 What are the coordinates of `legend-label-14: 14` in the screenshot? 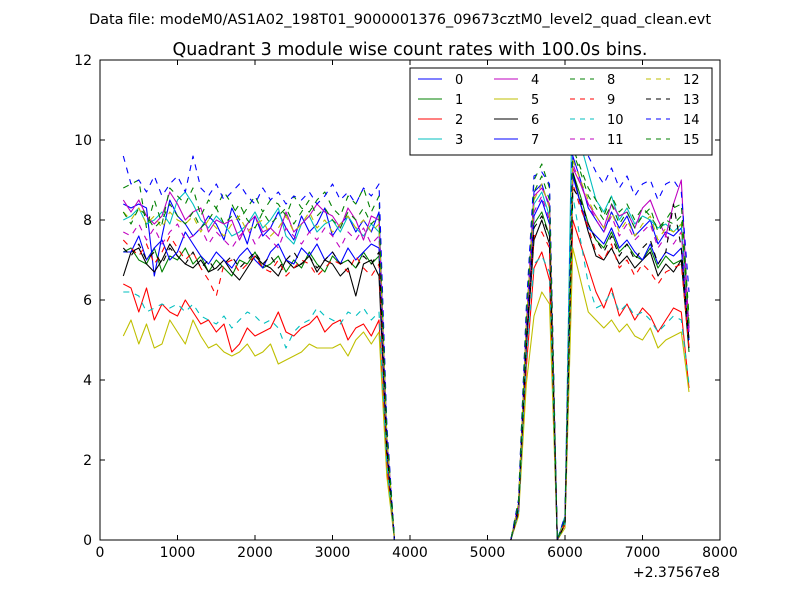 It's located at (691, 120).